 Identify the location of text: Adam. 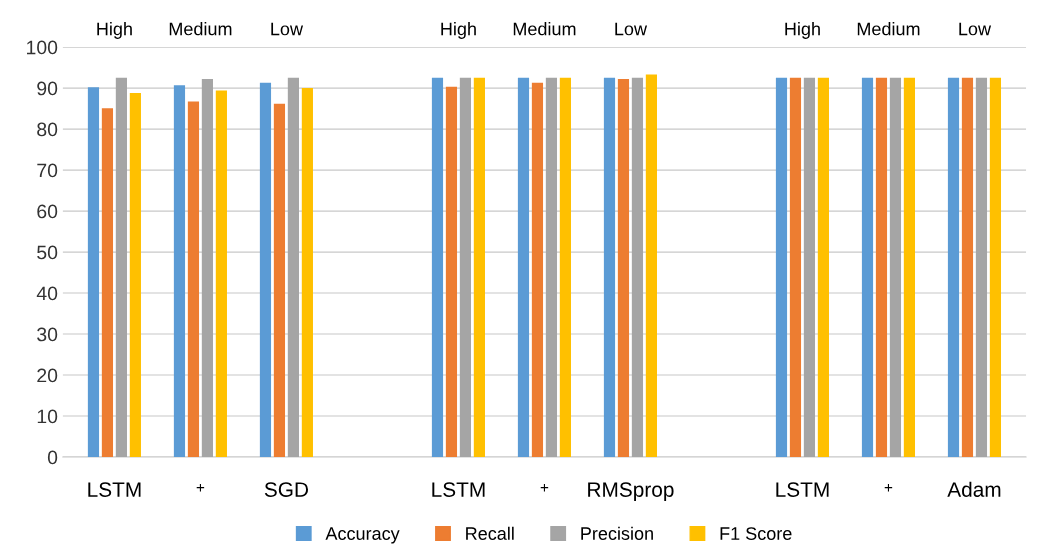
(974, 489).